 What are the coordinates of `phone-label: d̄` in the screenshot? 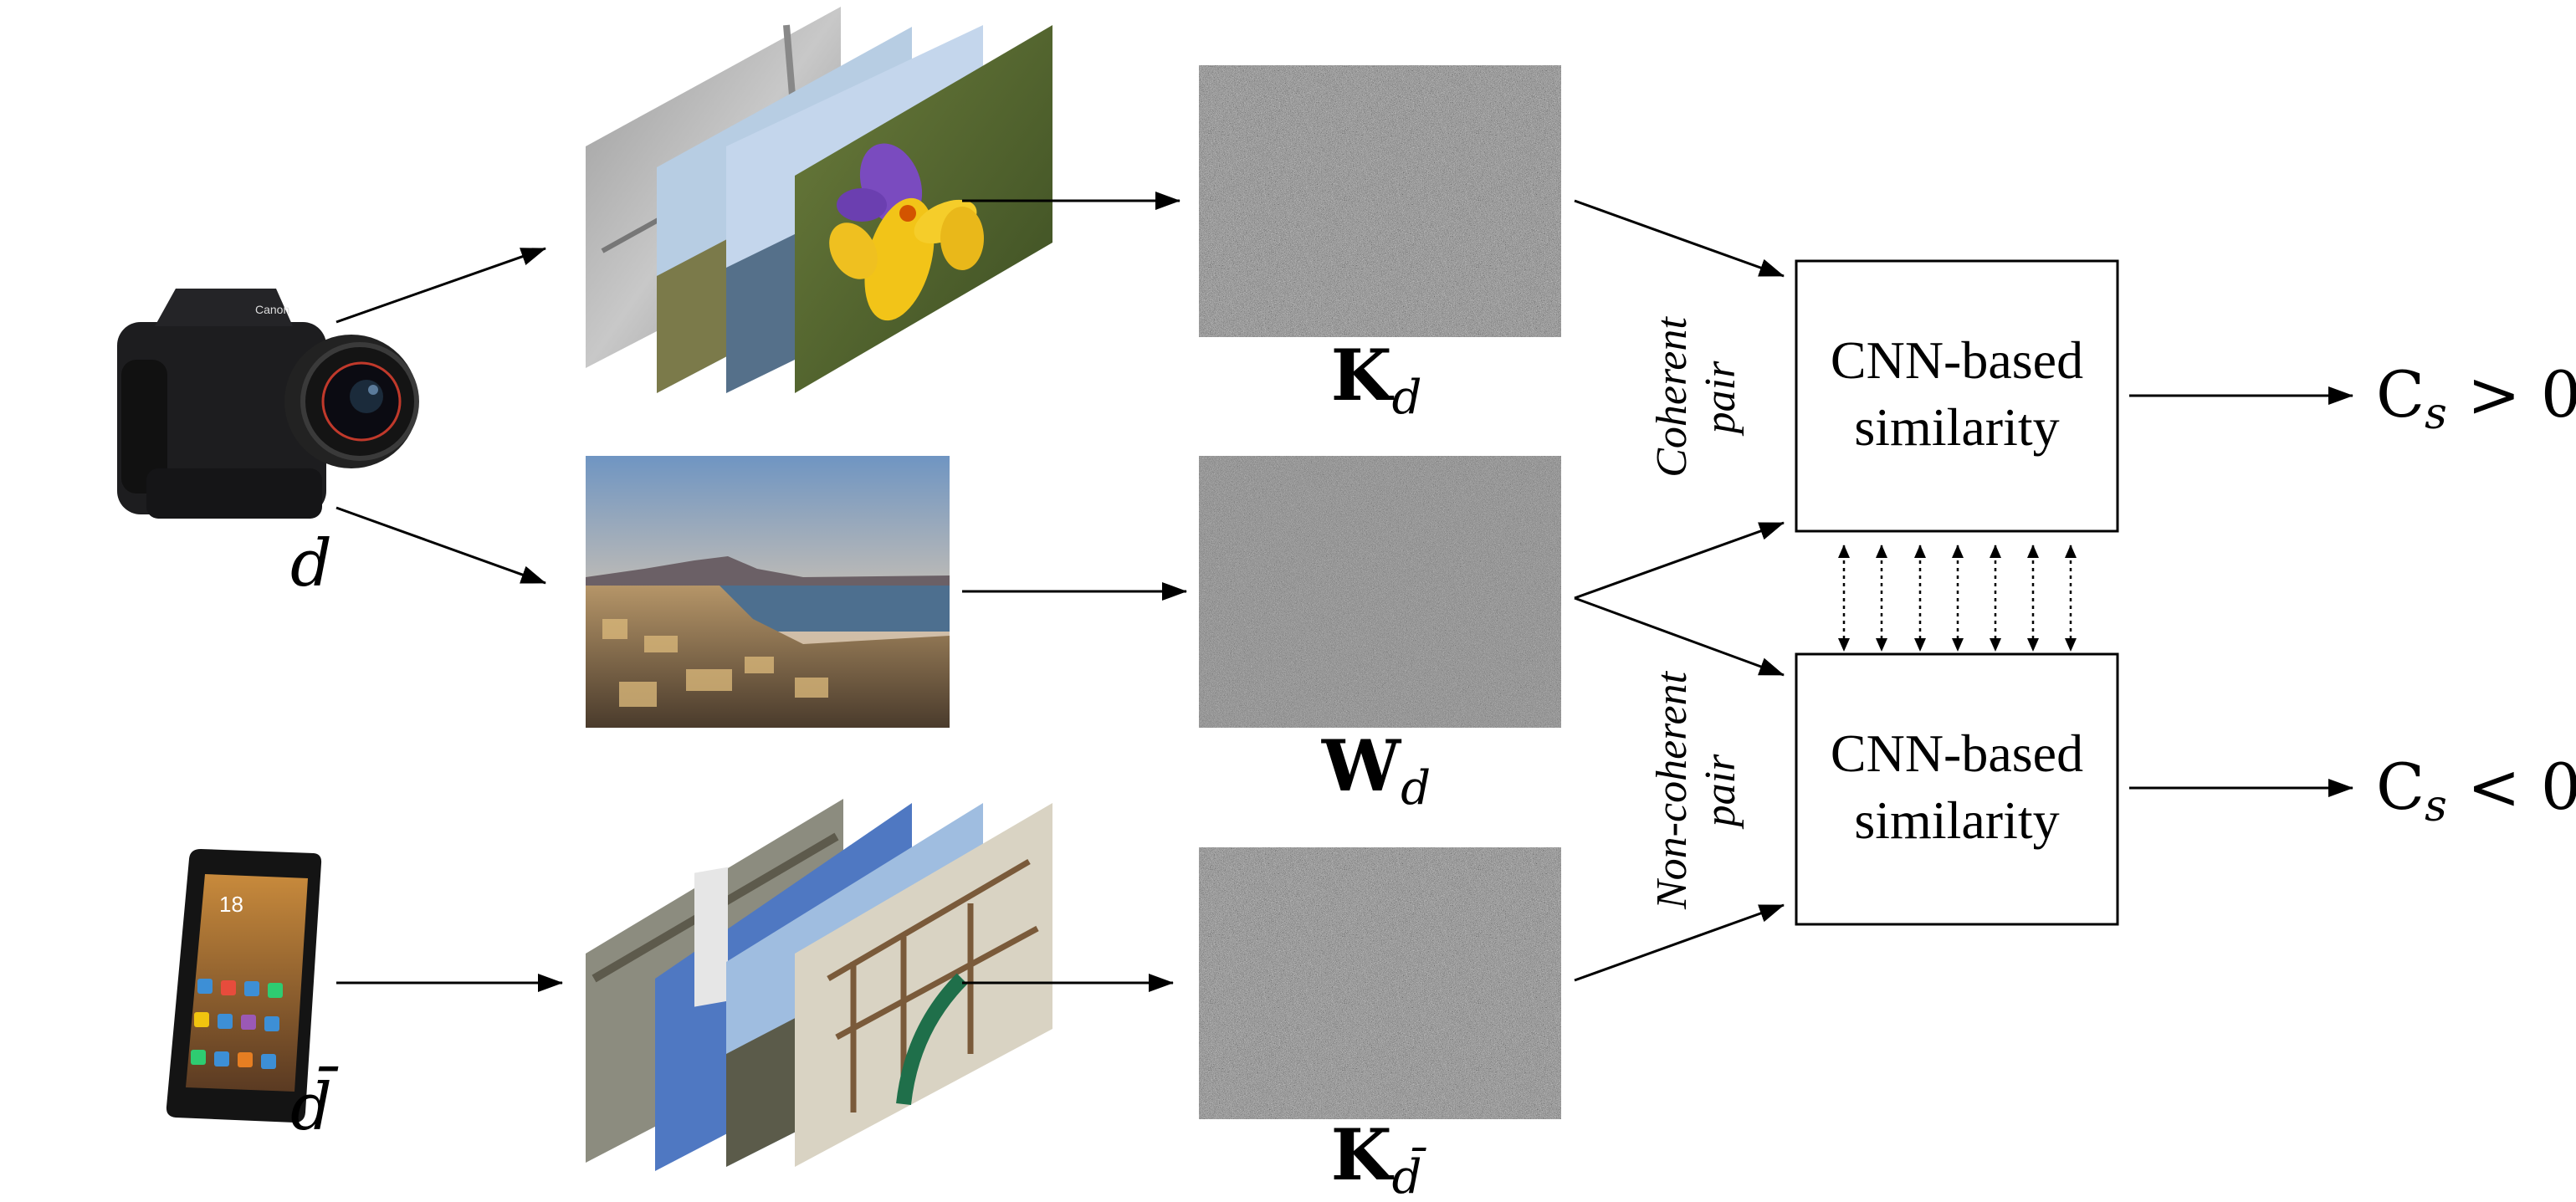 It's located at (314, 1105).